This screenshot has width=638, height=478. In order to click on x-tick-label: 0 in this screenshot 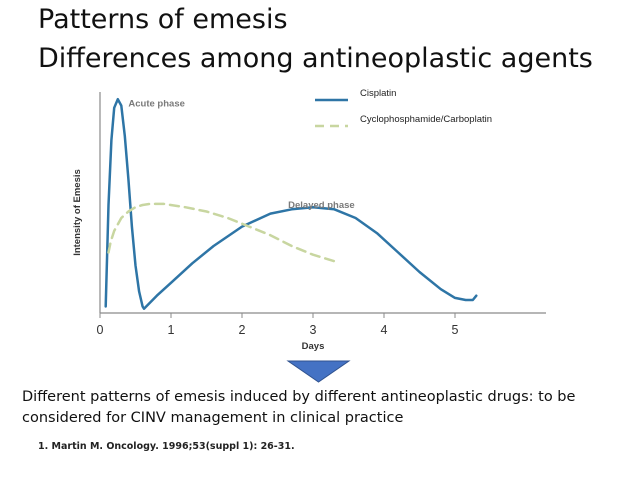, I will do `click(100, 330)`.